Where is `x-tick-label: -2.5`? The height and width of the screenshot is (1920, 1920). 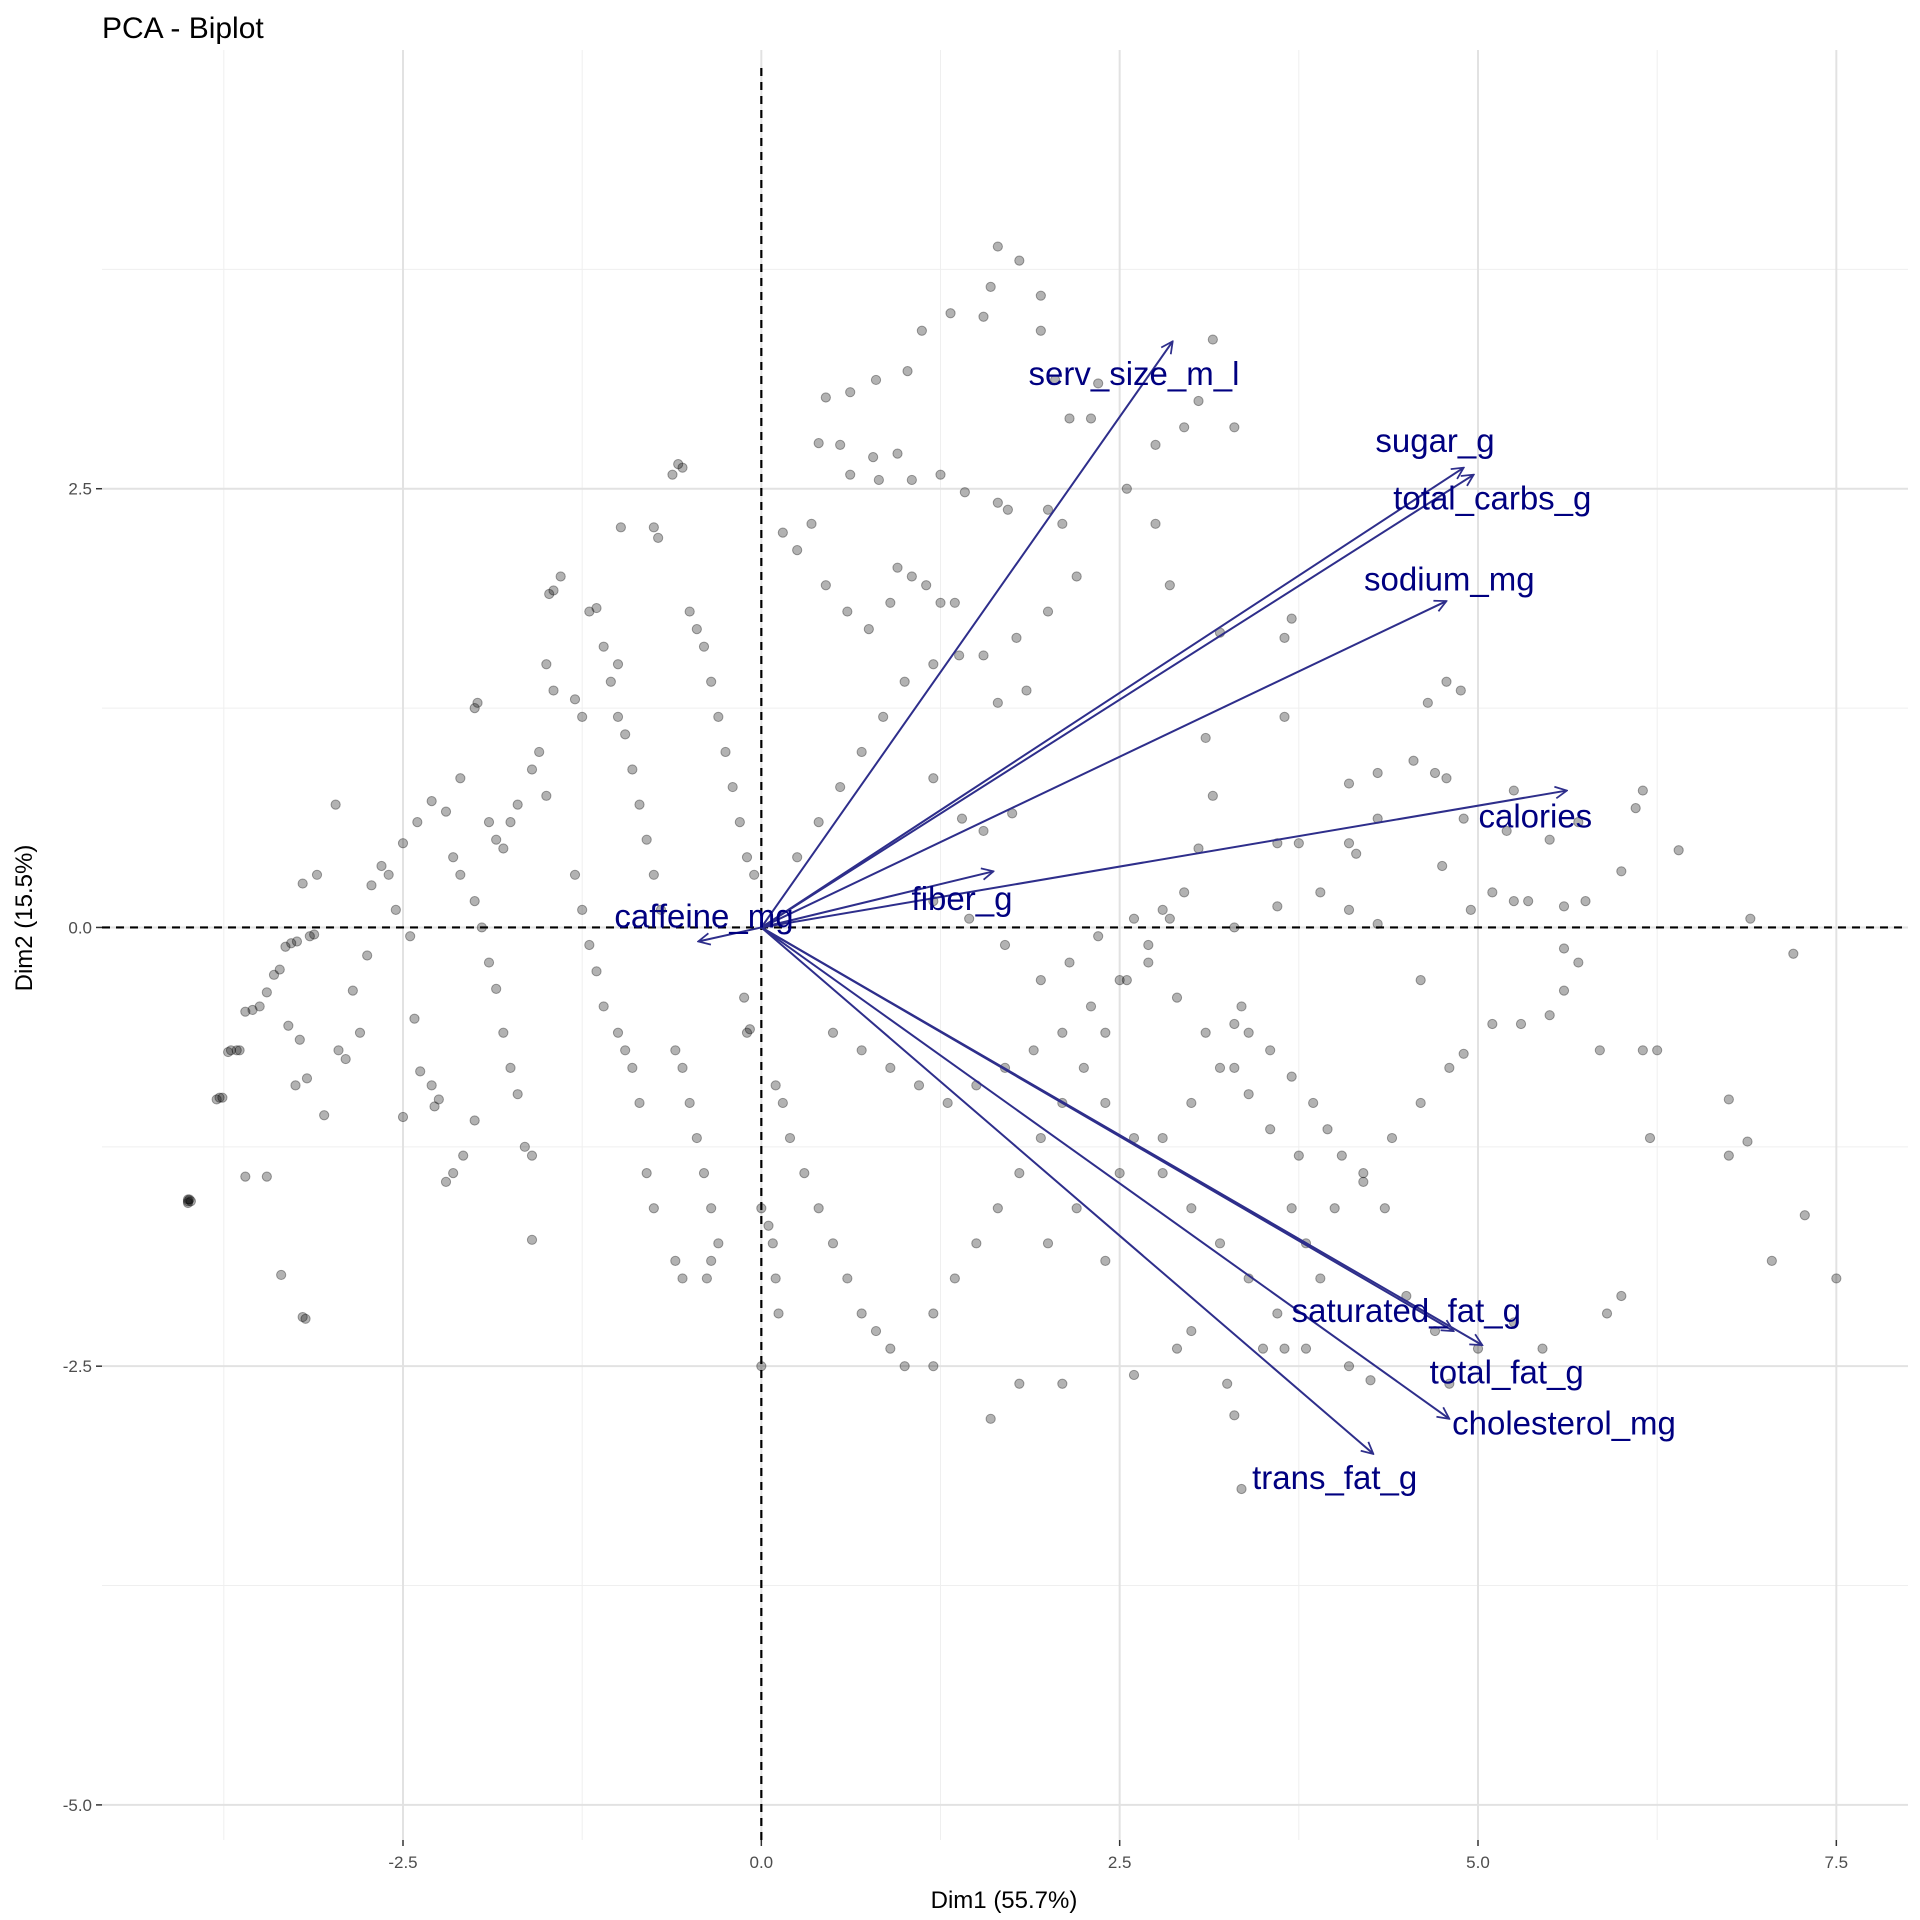 x-tick-label: -2.5 is located at coordinates (402, 1862).